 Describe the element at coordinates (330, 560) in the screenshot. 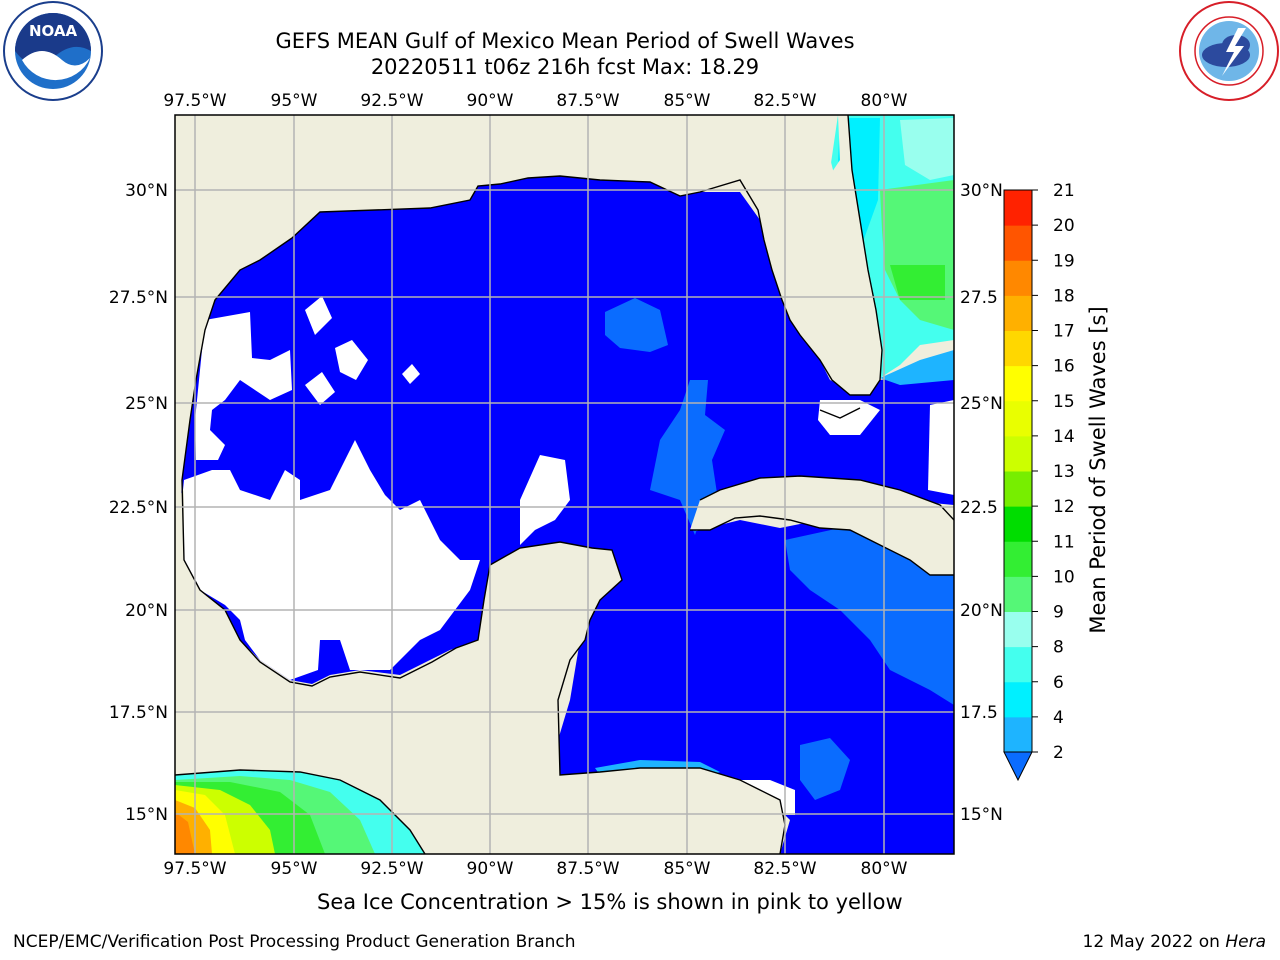

I see `no-data-southwest-gulf` at that location.